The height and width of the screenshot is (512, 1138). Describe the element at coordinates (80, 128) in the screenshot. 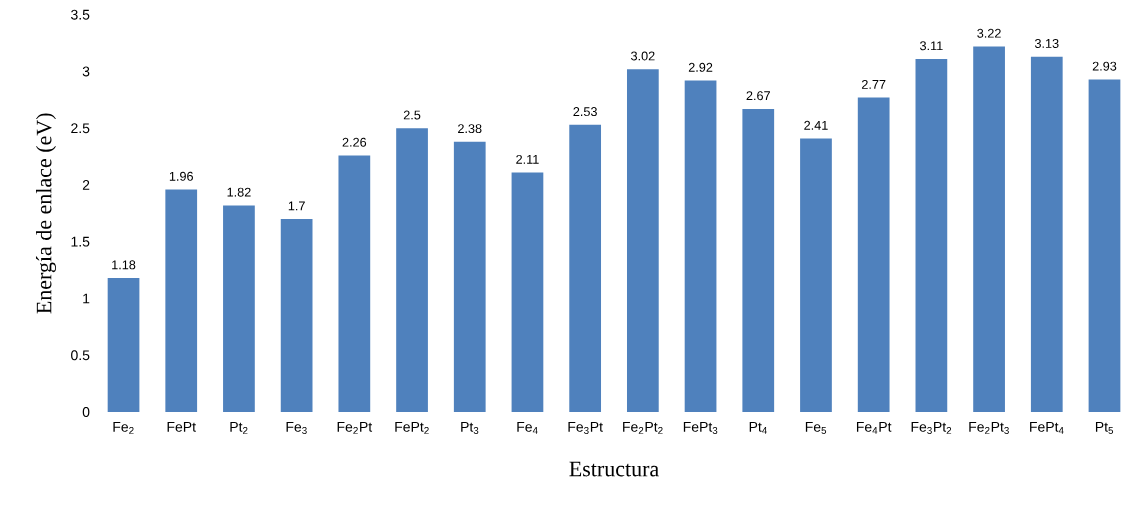

I see `y-tick-label: 2.5` at that location.